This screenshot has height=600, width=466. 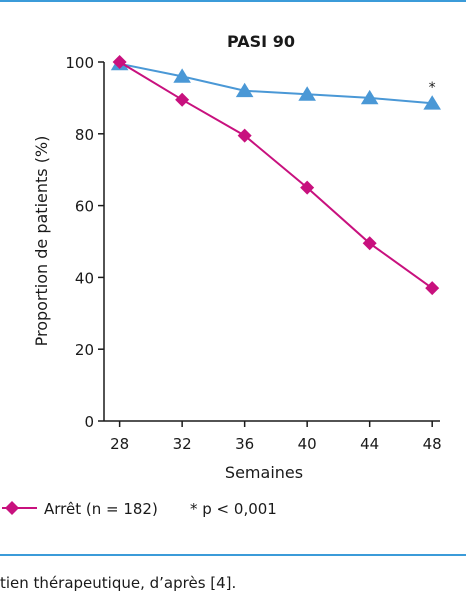 I want to click on legend-significance-note: * p < 0,001, so click(x=233, y=509).